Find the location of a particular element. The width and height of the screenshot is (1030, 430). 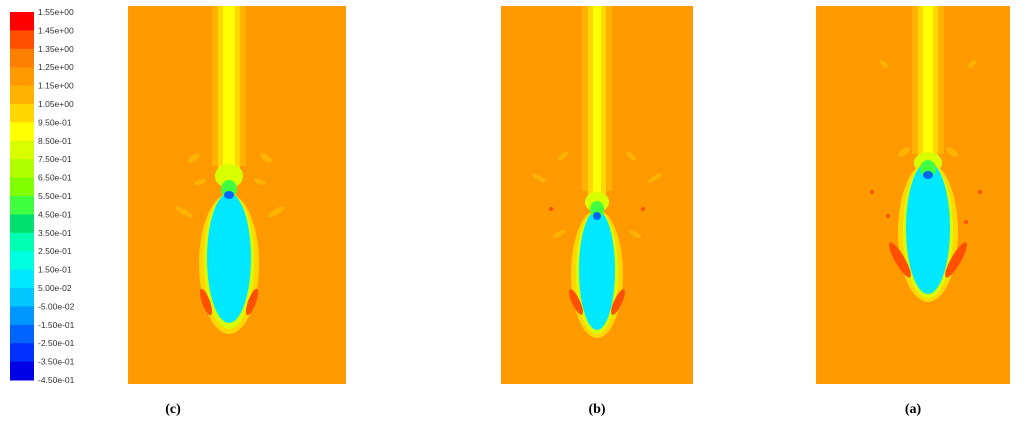

colorbar-tick-label: 1.35e+00 is located at coordinates (56, 49).